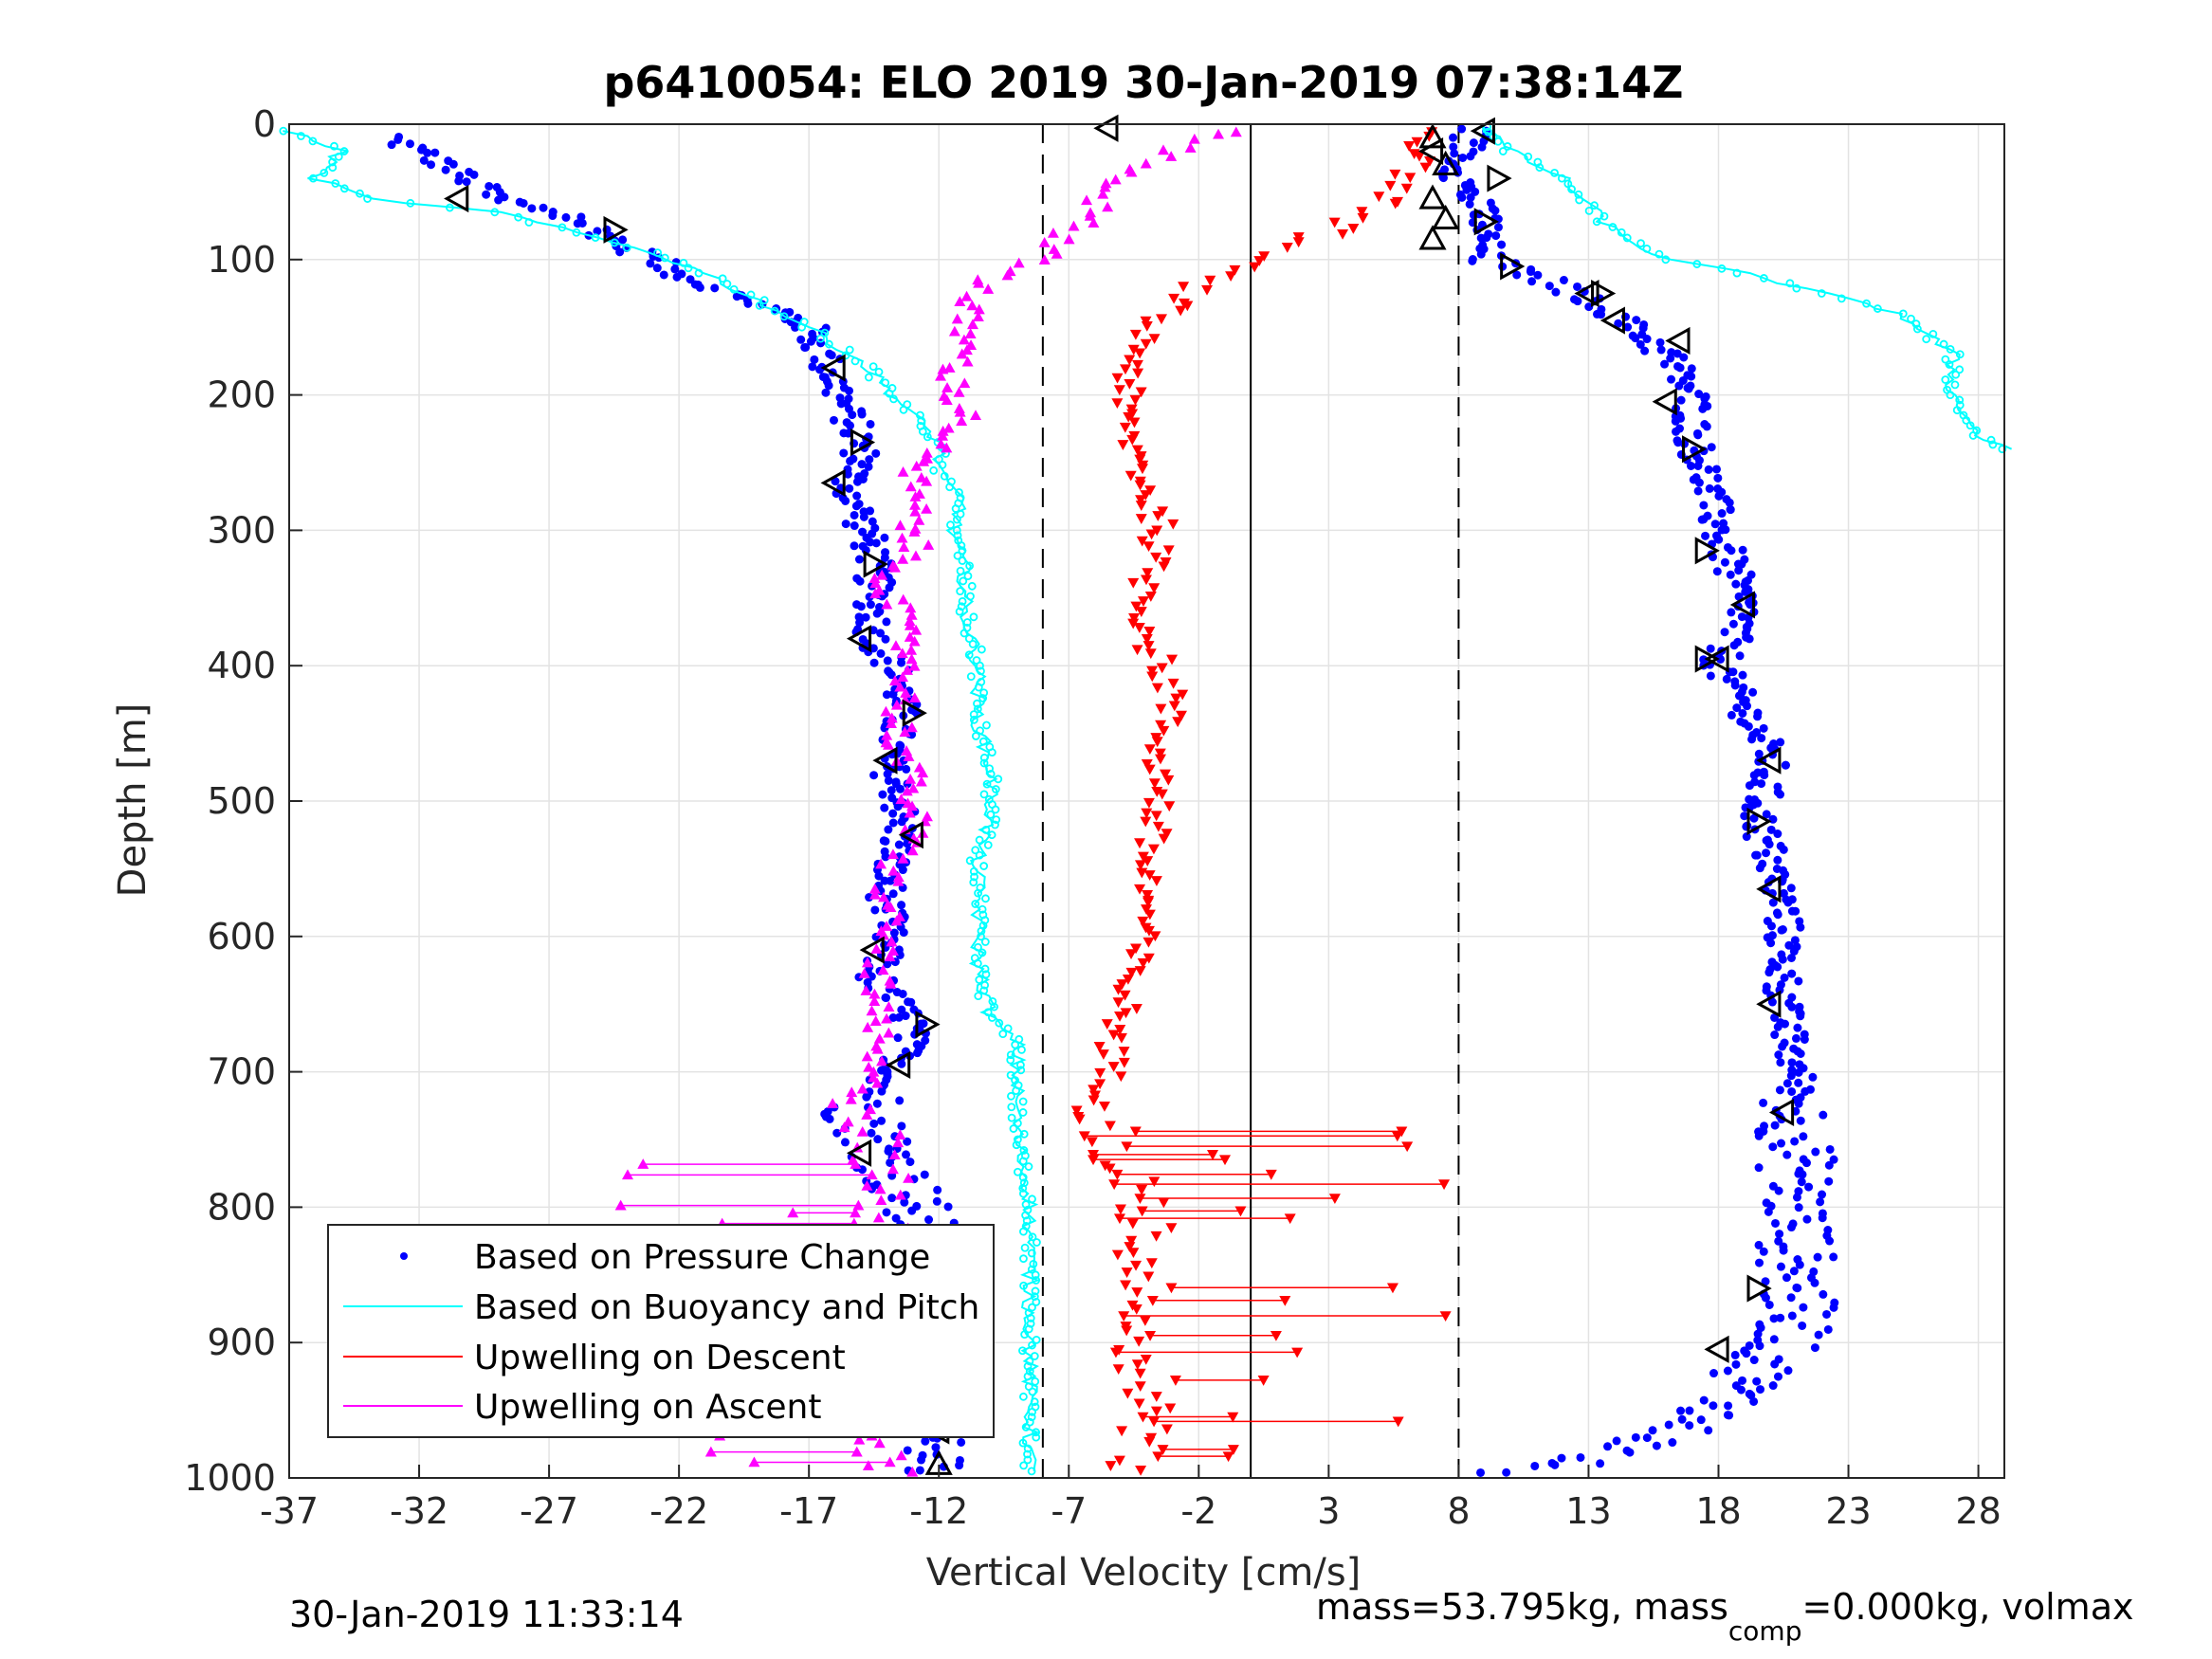 This screenshot has height=1659, width=2212. I want to click on x-tick-label: -37, so click(289, 1511).